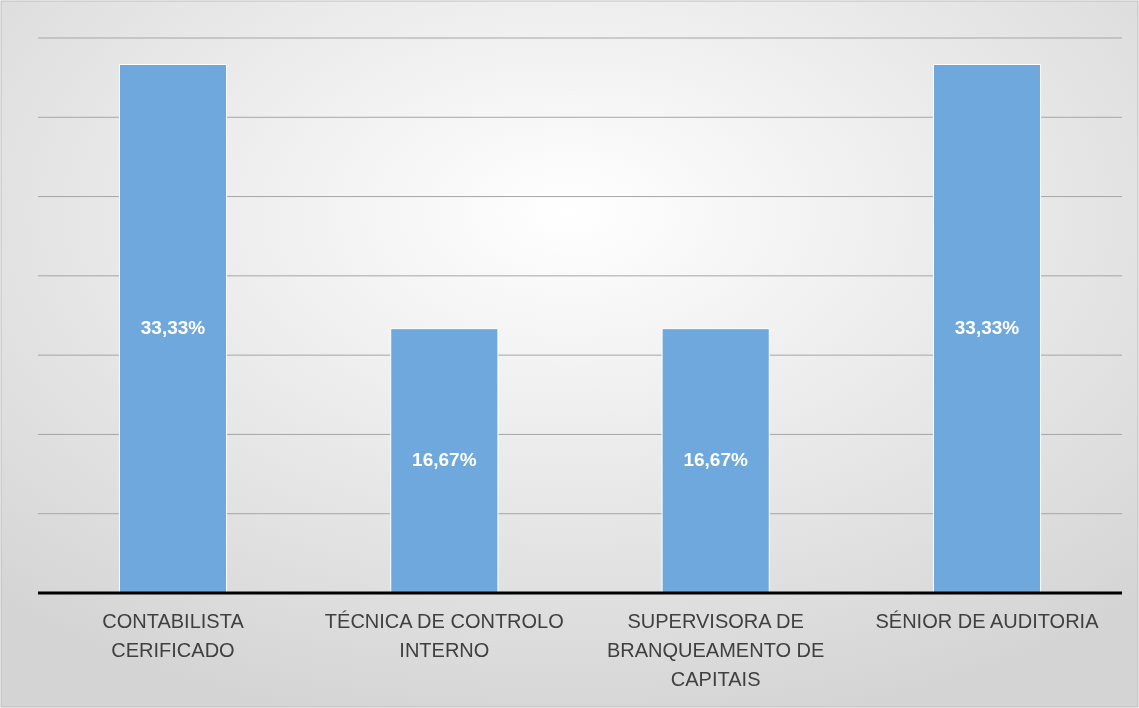 This screenshot has width=1139, height=708. I want to click on x-tick-label: SÉNIOR DE AUDITORIA, so click(987, 621).